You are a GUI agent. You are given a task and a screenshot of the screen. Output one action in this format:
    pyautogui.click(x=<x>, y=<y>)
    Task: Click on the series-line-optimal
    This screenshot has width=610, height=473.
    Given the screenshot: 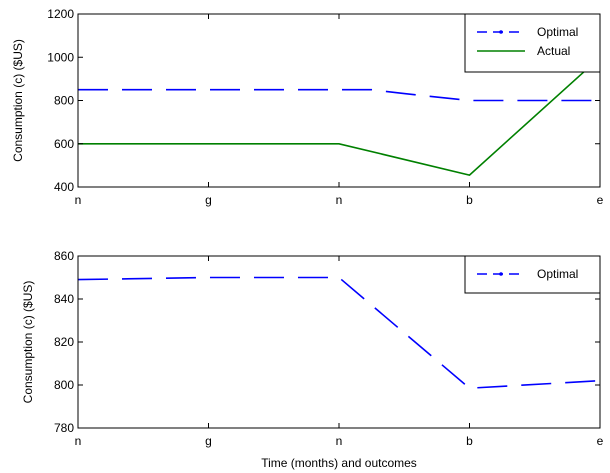 What is the action you would take?
    pyautogui.click(x=339, y=95)
    